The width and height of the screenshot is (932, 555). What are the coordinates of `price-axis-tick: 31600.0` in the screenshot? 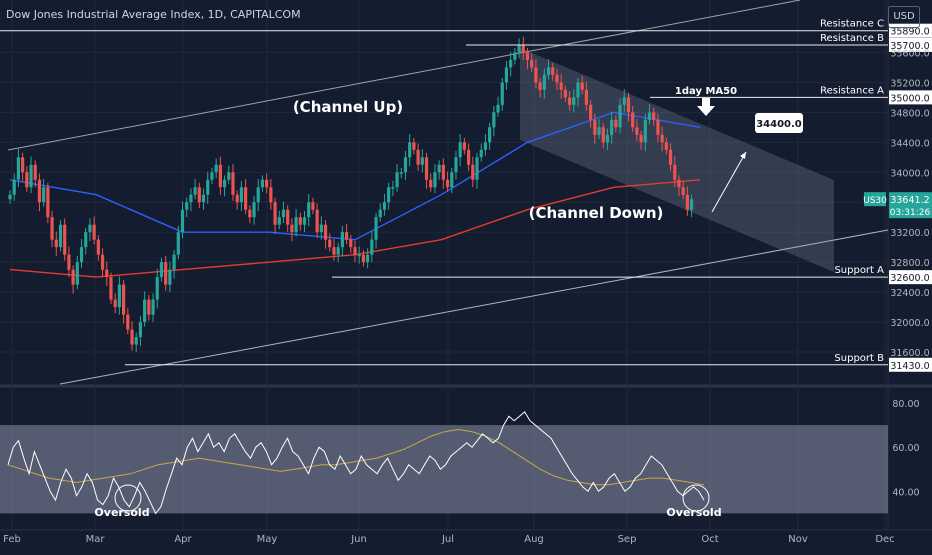 It's located at (909, 353).